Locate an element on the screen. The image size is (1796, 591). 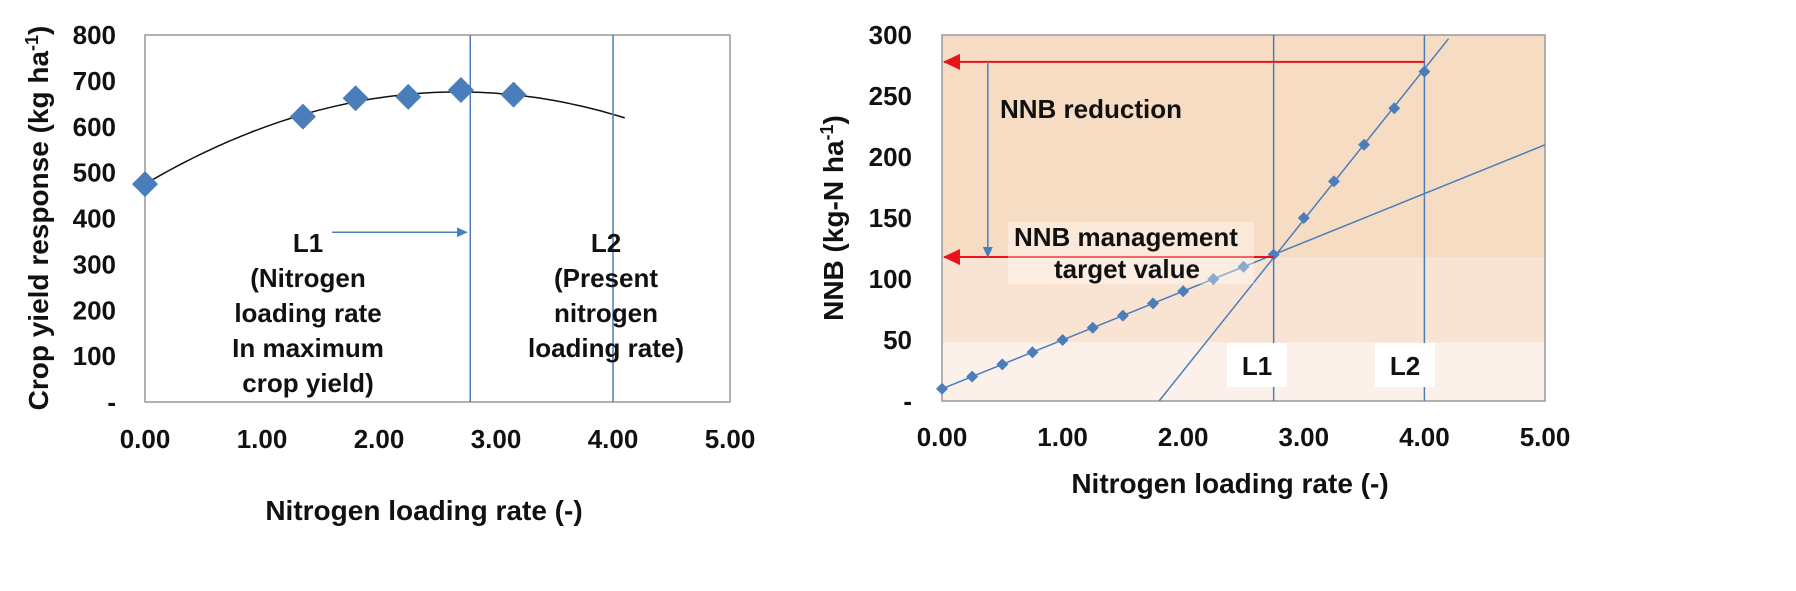
right-y-tick-label: 300 is located at coordinates (890, 35).